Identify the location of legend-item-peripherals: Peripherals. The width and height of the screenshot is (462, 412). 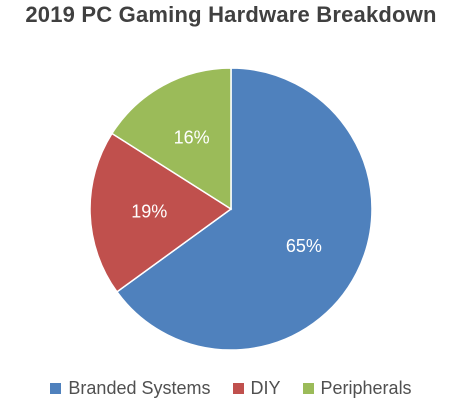
(357, 388).